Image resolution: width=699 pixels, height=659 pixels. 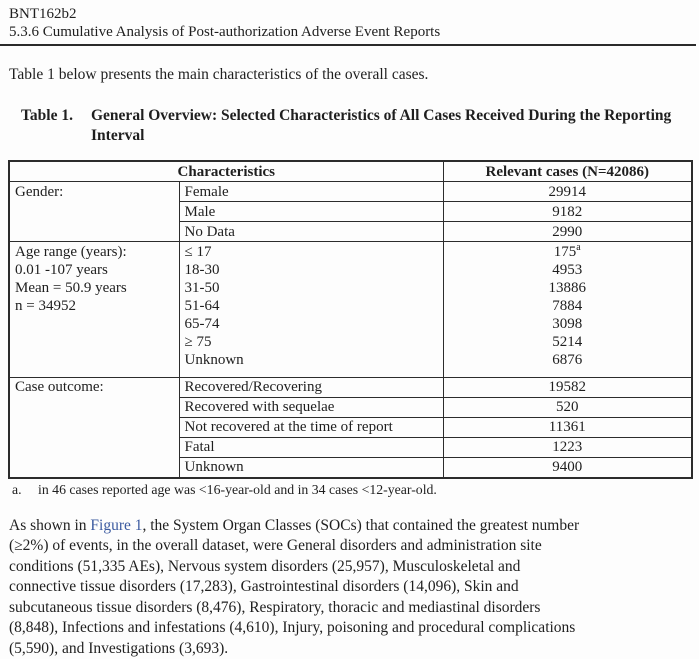 What do you see at coordinates (116, 525) in the screenshot?
I see `figure-1-link: Figure 1` at bounding box center [116, 525].